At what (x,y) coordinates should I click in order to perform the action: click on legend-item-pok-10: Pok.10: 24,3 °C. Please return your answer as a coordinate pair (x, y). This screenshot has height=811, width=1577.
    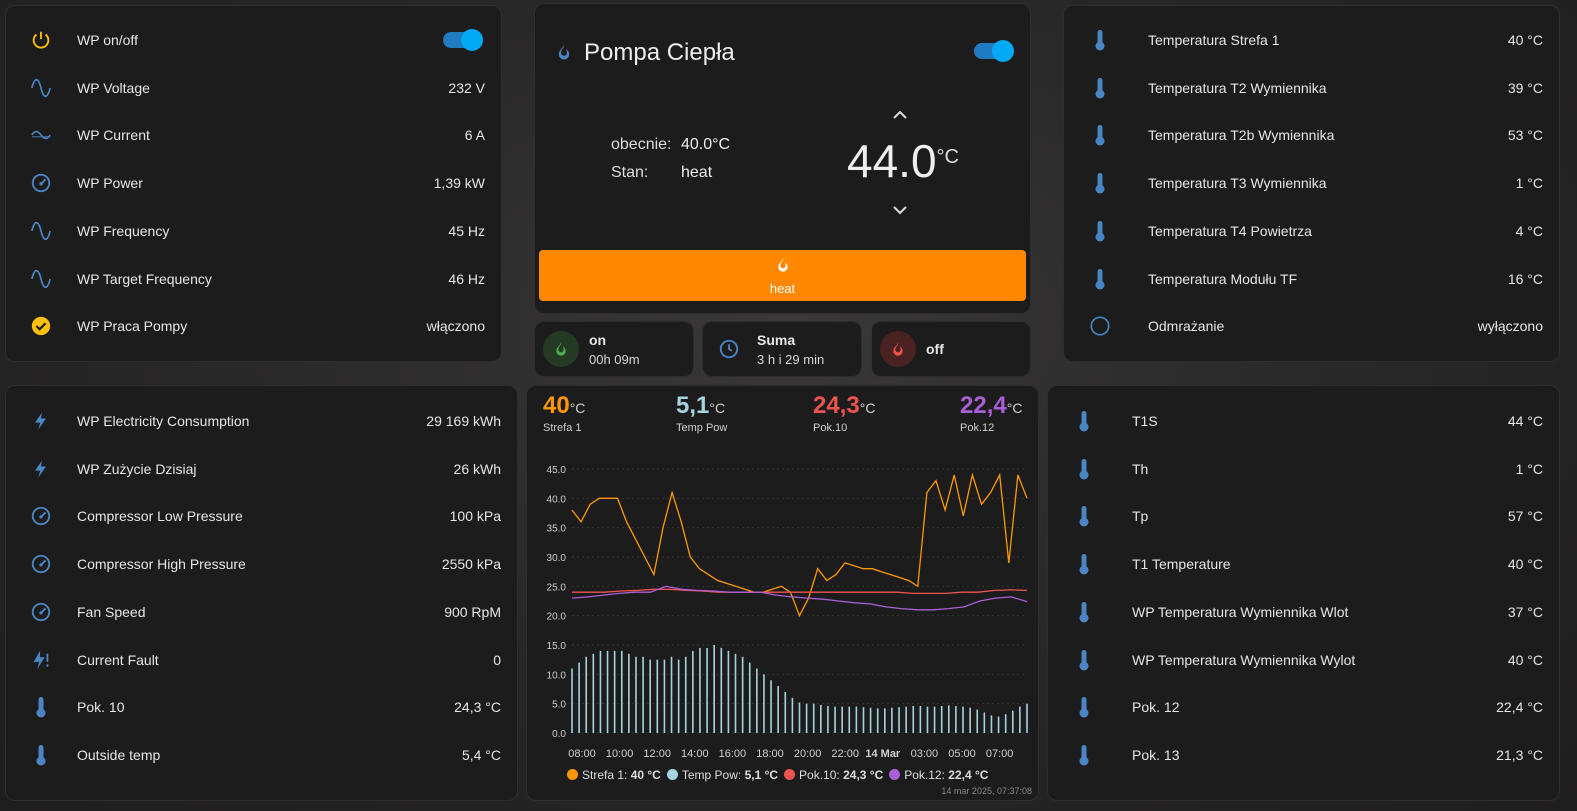
    Looking at the image, I should click on (833, 775).